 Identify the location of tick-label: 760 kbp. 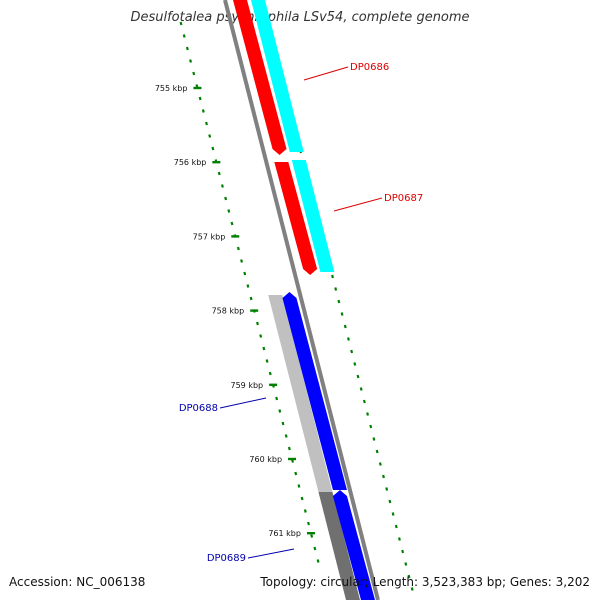
(265, 459).